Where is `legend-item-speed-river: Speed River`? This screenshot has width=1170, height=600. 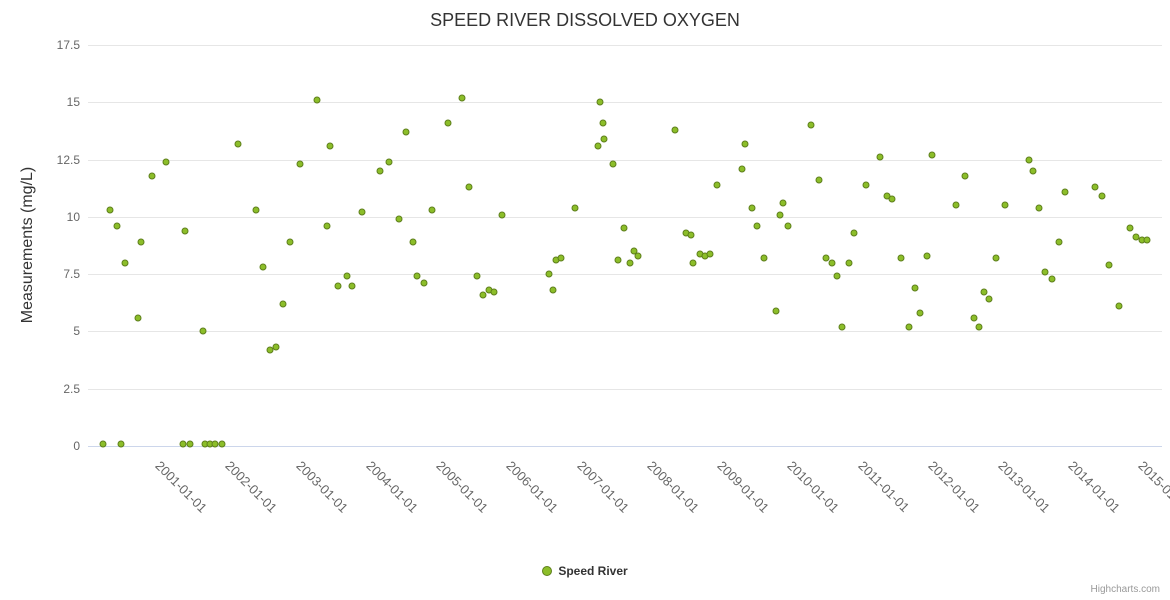 legend-item-speed-river: Speed River is located at coordinates (585, 571).